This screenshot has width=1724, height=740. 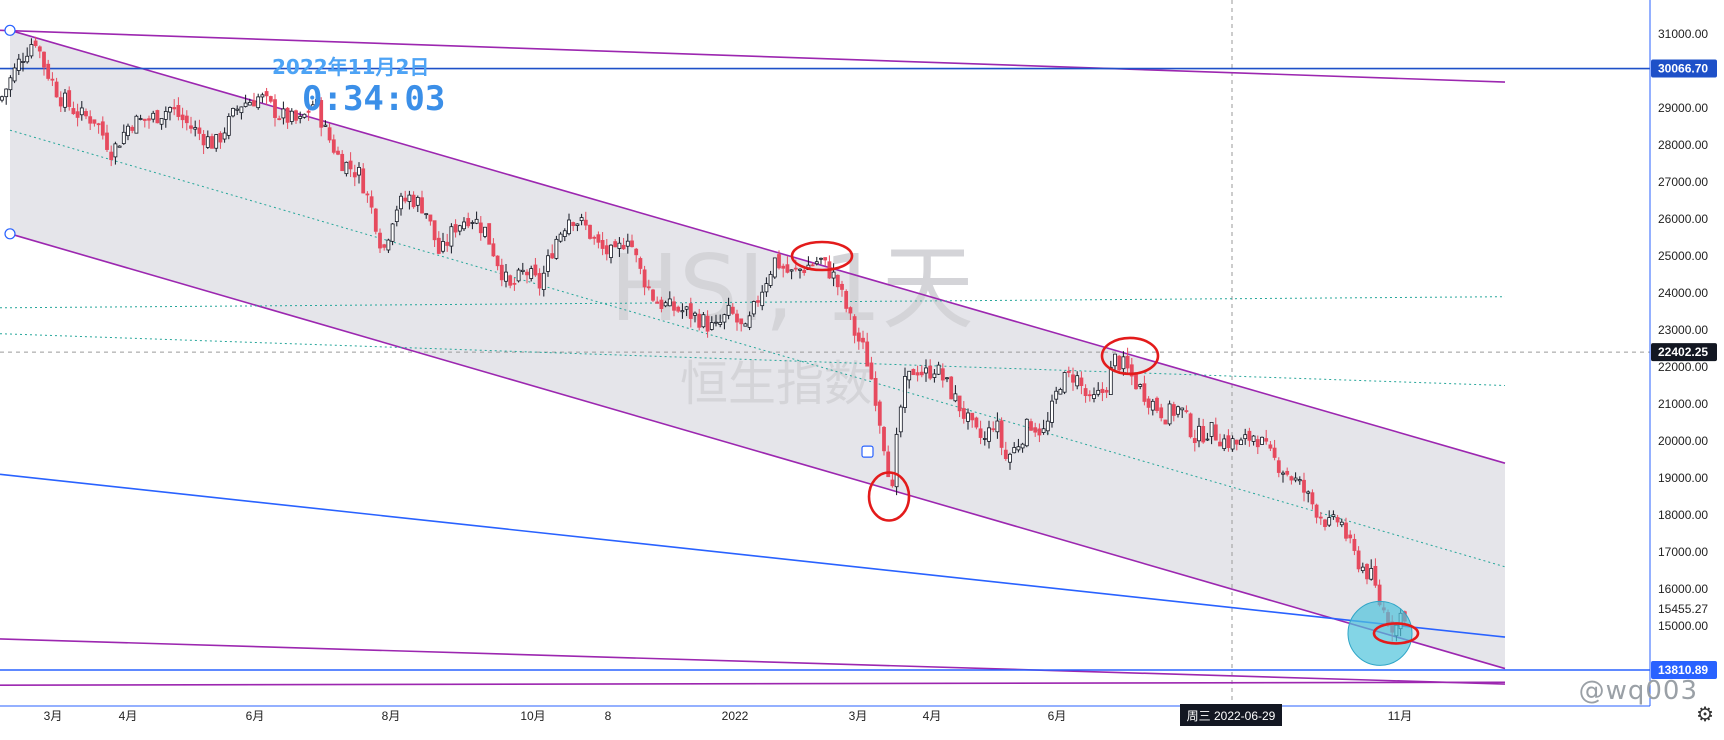 What do you see at coordinates (753, 661) in the screenshot?
I see `trendline-lower-outer` at bounding box center [753, 661].